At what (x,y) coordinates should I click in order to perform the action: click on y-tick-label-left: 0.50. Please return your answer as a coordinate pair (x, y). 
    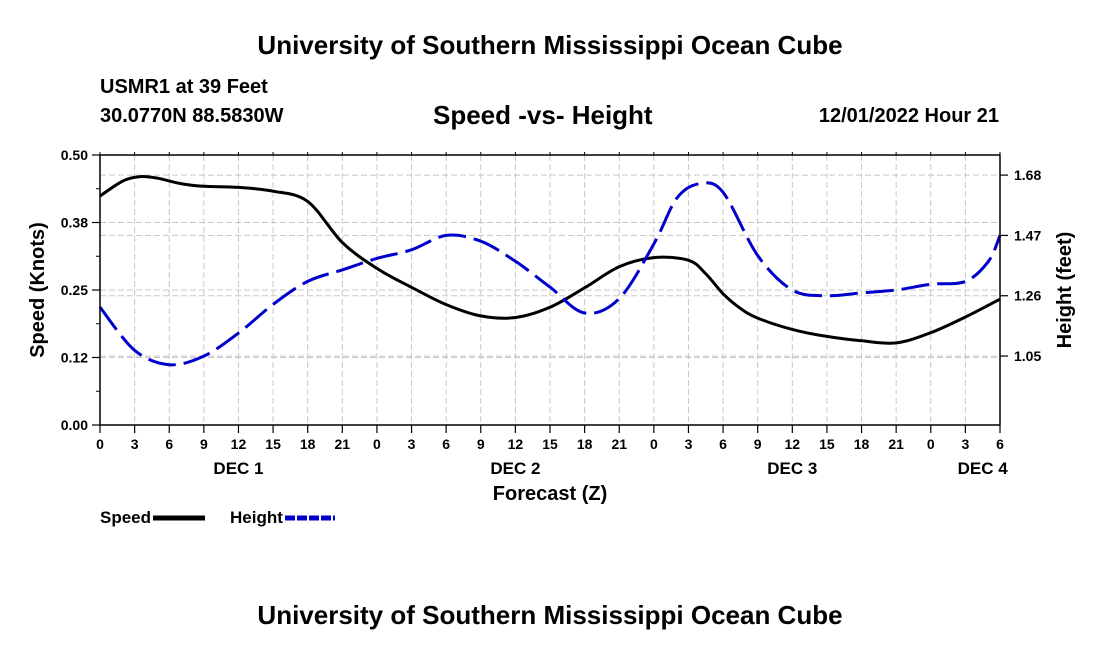
    Looking at the image, I should click on (74, 155).